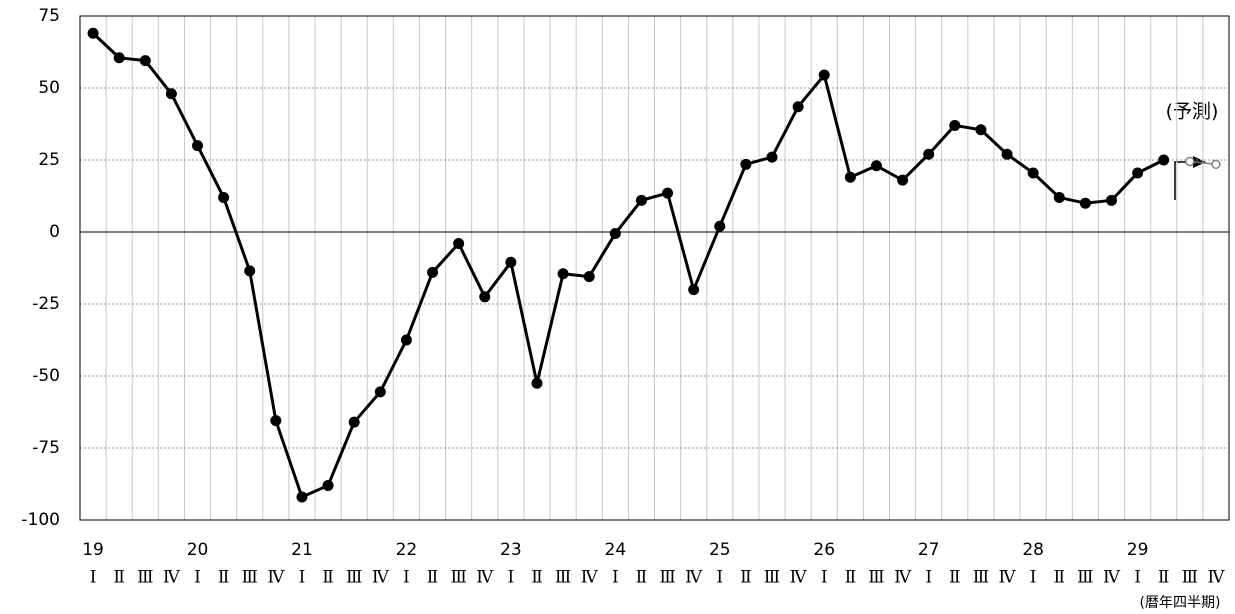 Image resolution: width=1235 pixels, height=614 pixels. I want to click on y-tick-label: -50, so click(46, 376).